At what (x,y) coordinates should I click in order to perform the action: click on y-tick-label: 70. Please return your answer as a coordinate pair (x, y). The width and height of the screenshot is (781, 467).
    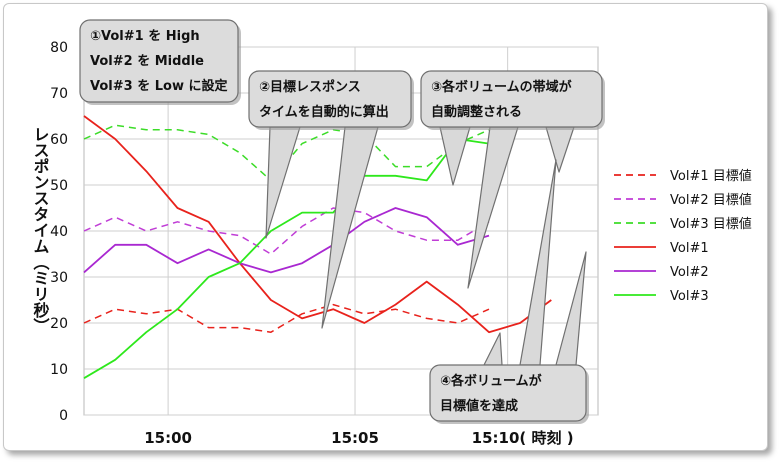
    Looking at the image, I should click on (59, 94).